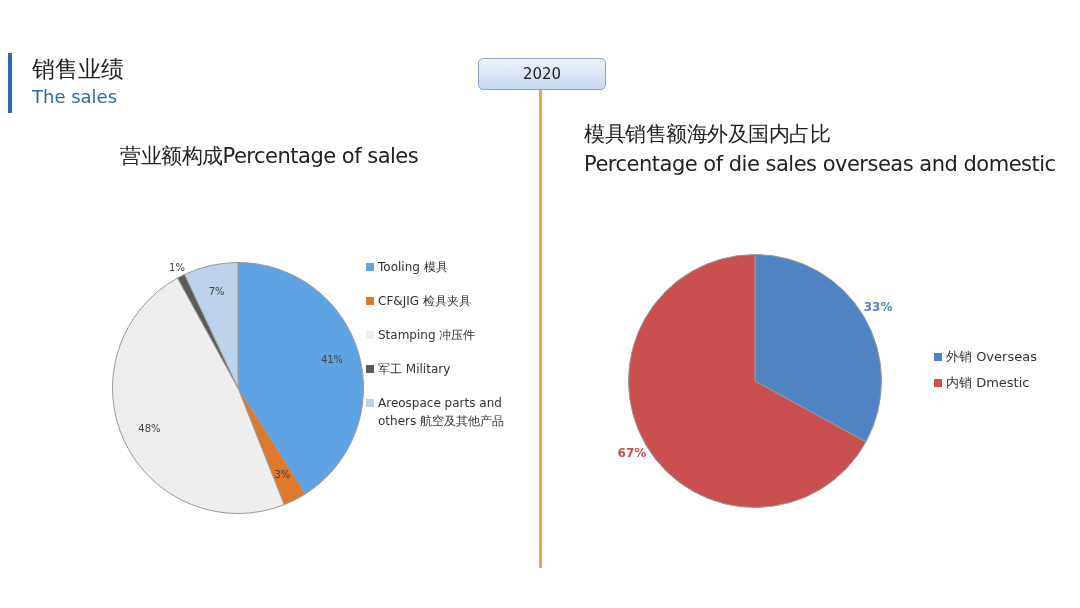 This screenshot has width=1080, height=608. I want to click on data-label: 7%, so click(216, 292).